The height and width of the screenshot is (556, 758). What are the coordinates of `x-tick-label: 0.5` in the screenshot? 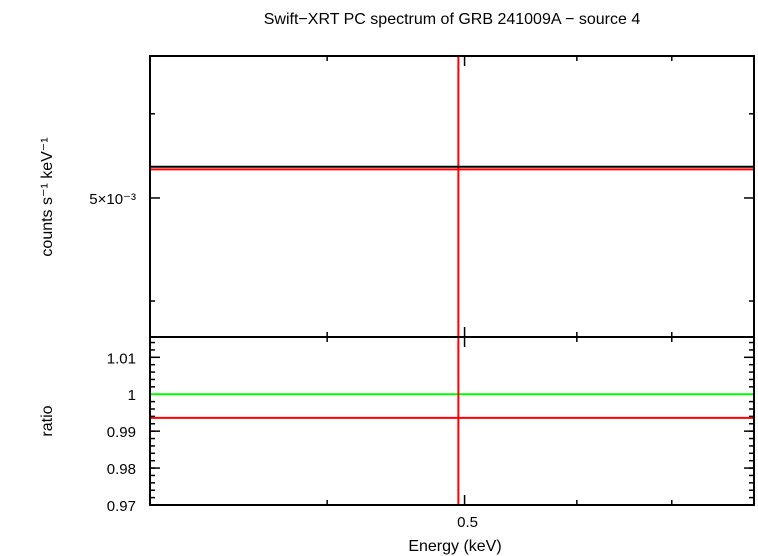 It's located at (467, 522).